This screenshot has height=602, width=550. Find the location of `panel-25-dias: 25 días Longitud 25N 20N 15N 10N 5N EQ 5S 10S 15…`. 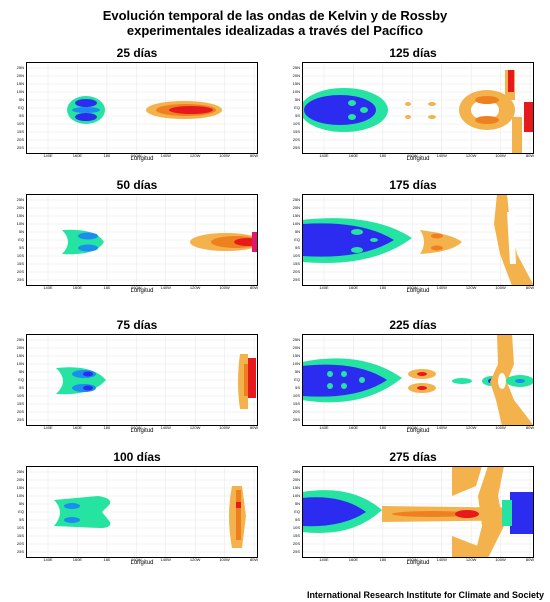

panel-25-dias: 25 días Longitud 25N 20N 15N 10N 5N EQ 5S 10S 15… is located at coordinates (137, 105).